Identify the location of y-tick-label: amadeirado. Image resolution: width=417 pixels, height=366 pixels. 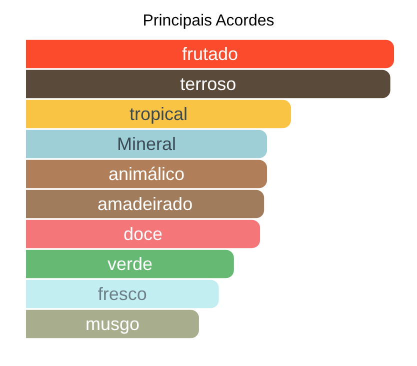
(145, 204).